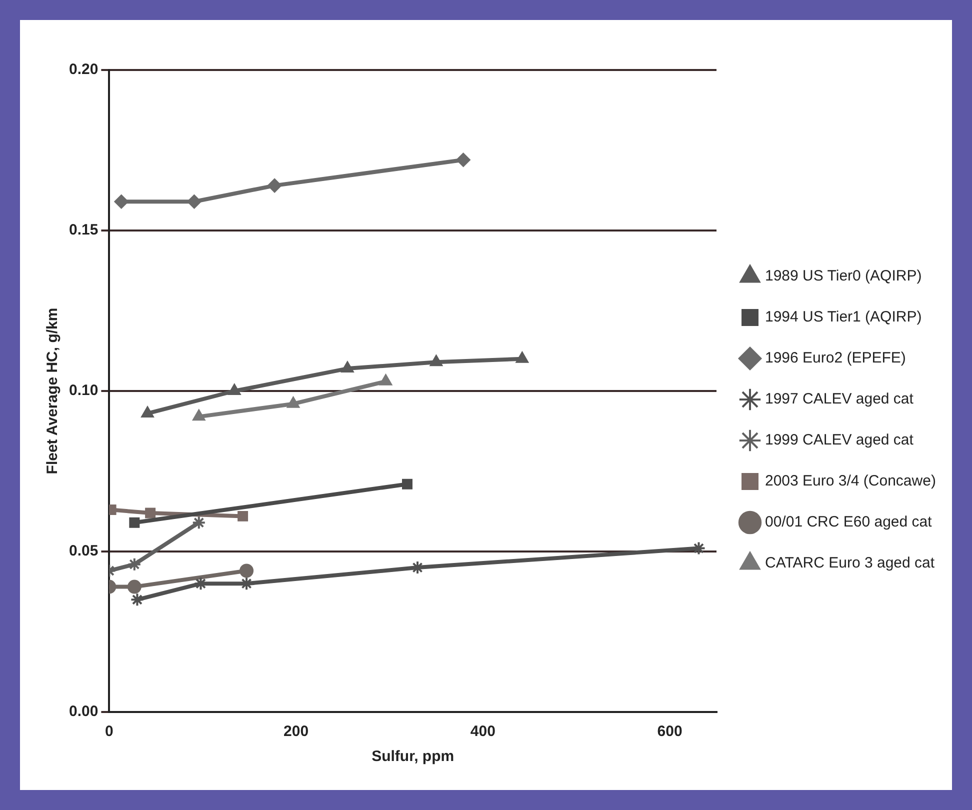  I want to click on legend-label: 2003 Euro 3/4 (Concawe), so click(850, 481).